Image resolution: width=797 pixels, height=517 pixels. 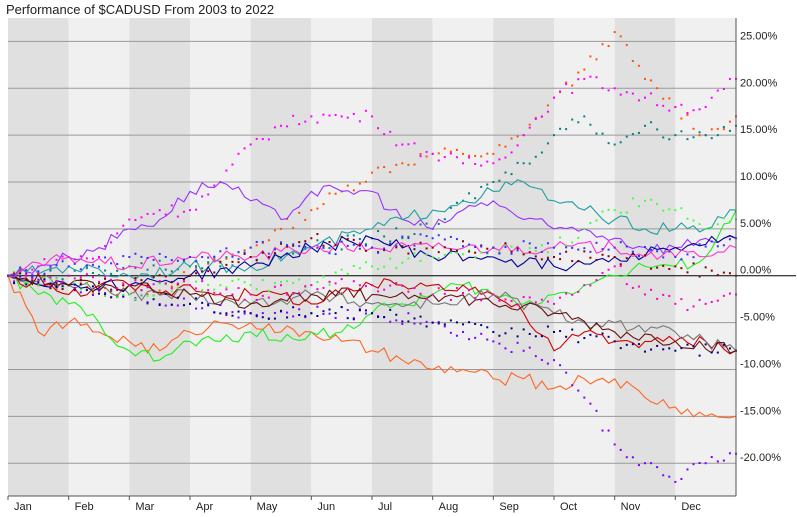 What do you see at coordinates (509, 507) in the screenshot?
I see `x-tick-label-sep: Sep` at bounding box center [509, 507].